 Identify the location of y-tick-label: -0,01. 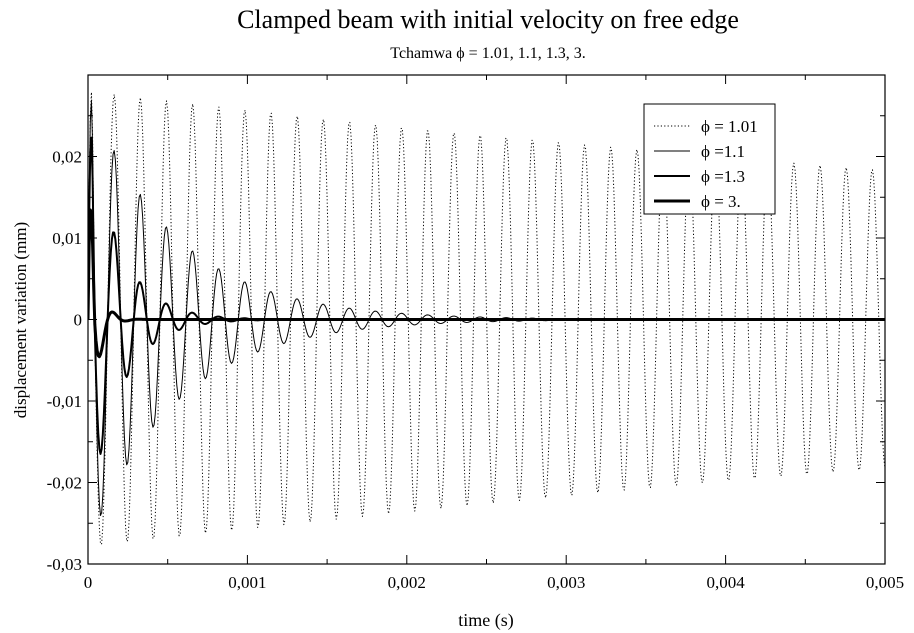
(64, 401).